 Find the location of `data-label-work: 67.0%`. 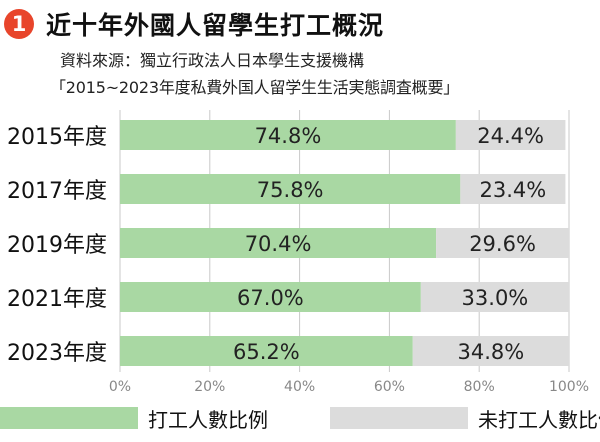

data-label-work: 67.0% is located at coordinates (270, 298).